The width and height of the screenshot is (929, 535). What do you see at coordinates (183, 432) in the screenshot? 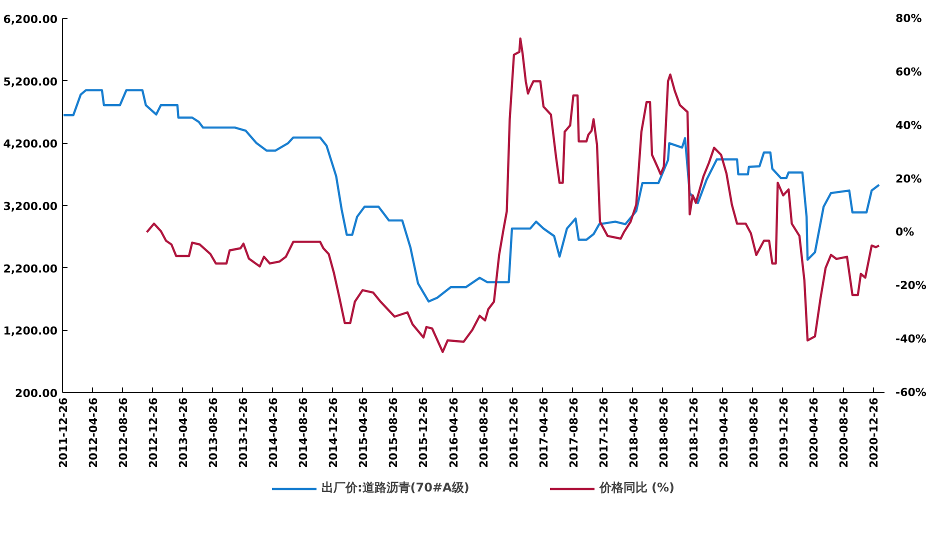
I see `x-tick-label: 2013-04-26` at bounding box center [183, 432].